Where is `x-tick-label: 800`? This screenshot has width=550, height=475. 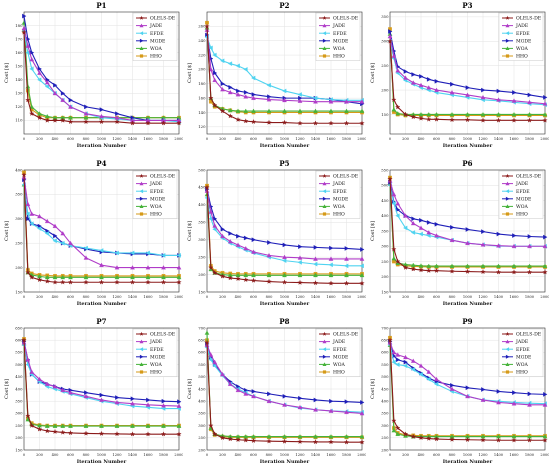
x-tick-label: 800 is located at coordinates (87, 139).